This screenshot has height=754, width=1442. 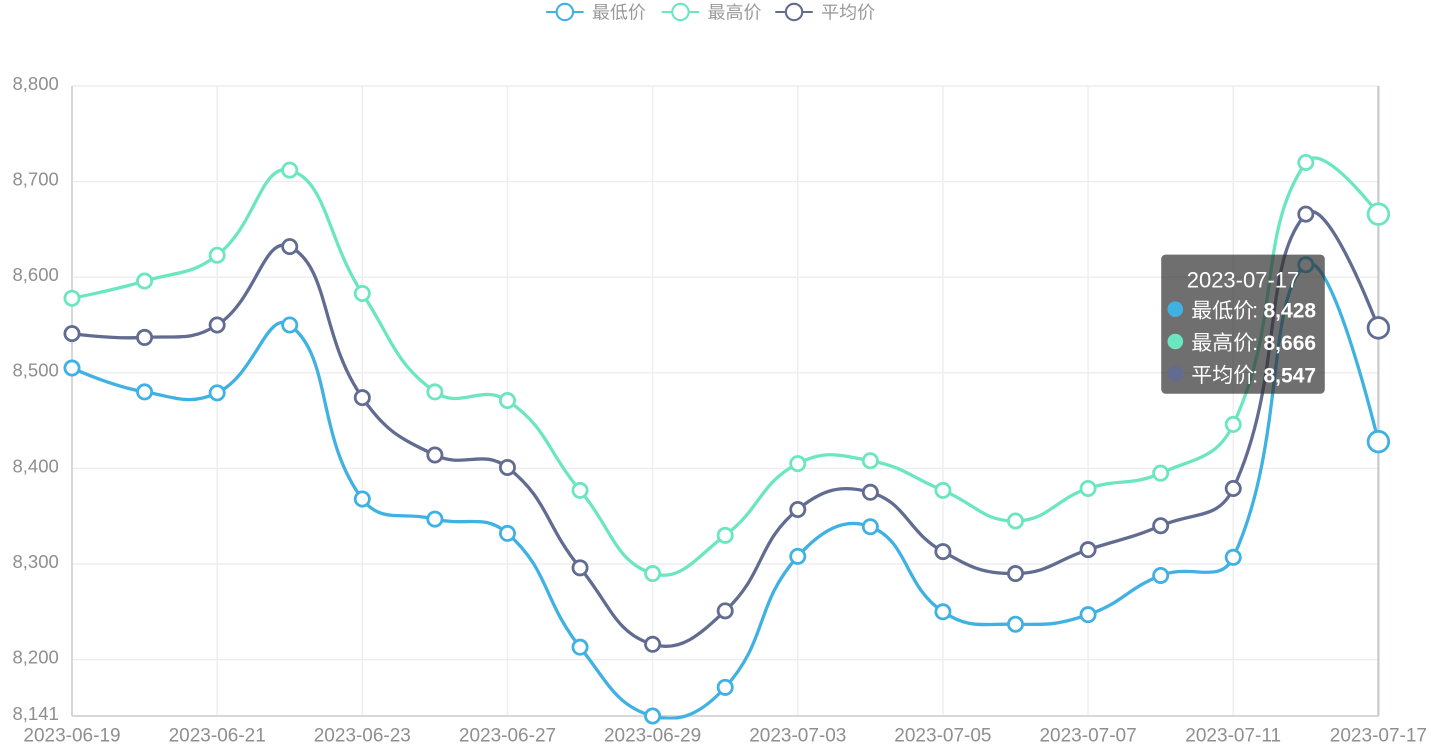 What do you see at coordinates (71, 735) in the screenshot?
I see `svg-text: 2023-06-19` at bounding box center [71, 735].